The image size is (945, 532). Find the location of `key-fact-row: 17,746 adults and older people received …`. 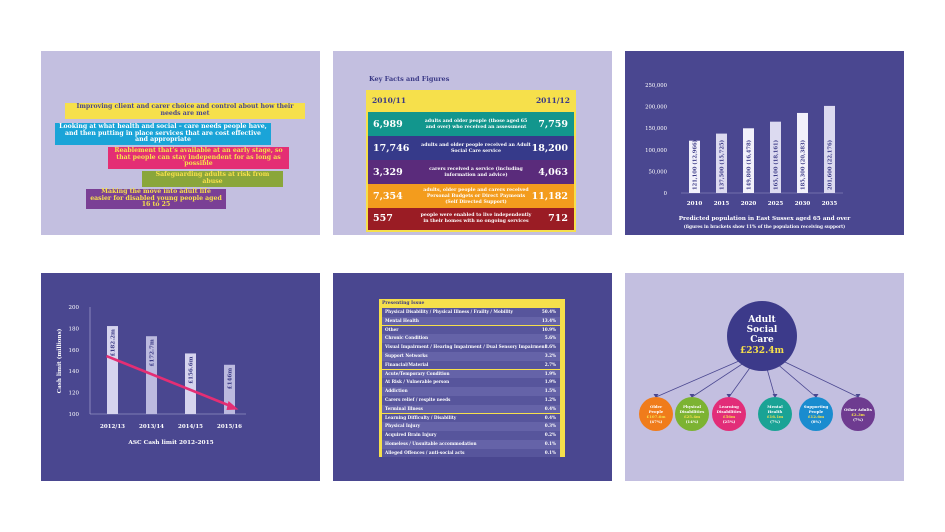

key-fact-row: 17,746 adults and older people received … is located at coordinates (471, 149).